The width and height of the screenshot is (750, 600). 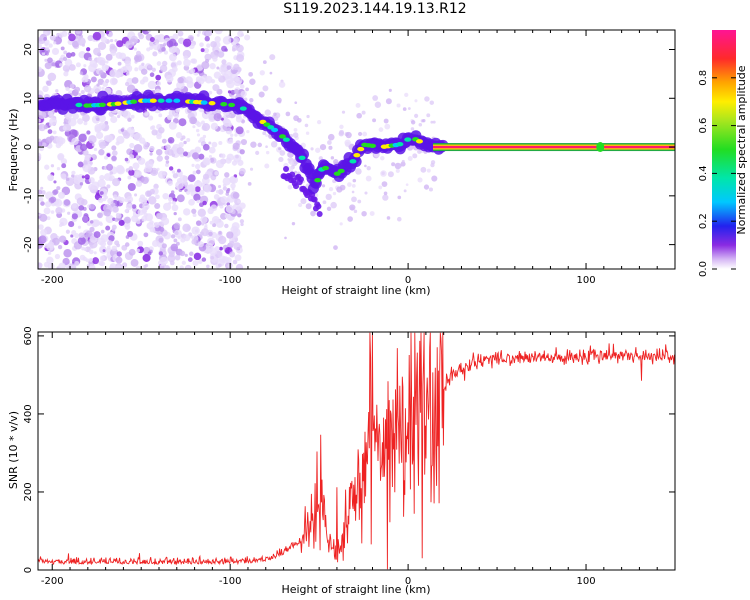 I want to click on snr-ytick-label: 400, so click(x=28, y=413).